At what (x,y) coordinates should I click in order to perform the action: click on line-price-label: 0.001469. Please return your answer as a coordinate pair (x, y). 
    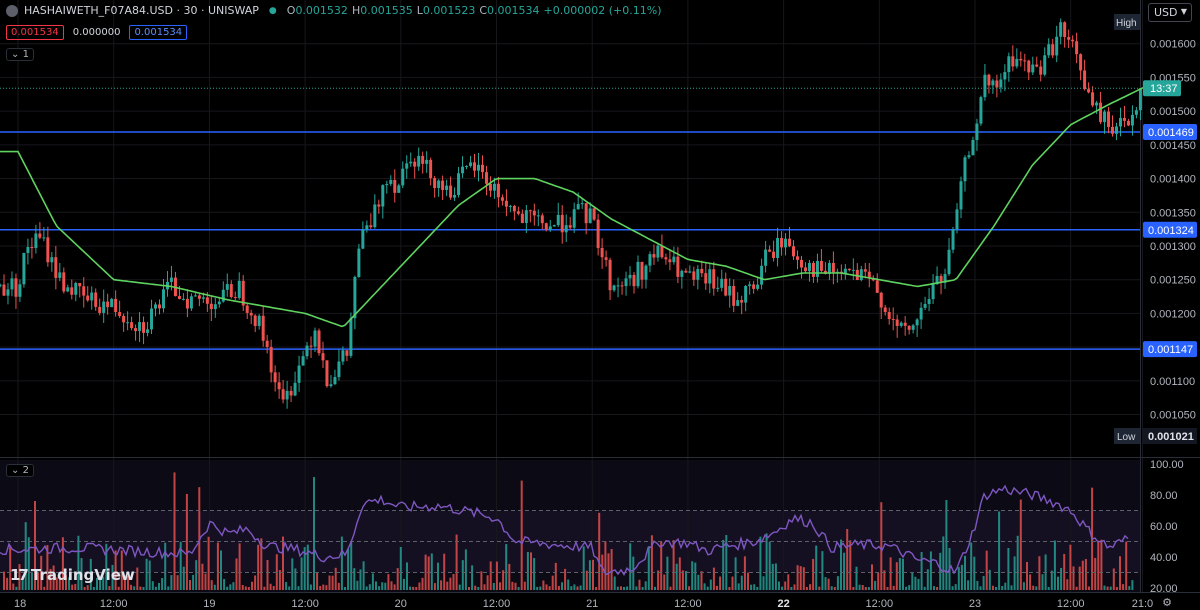
    Looking at the image, I should click on (1171, 133).